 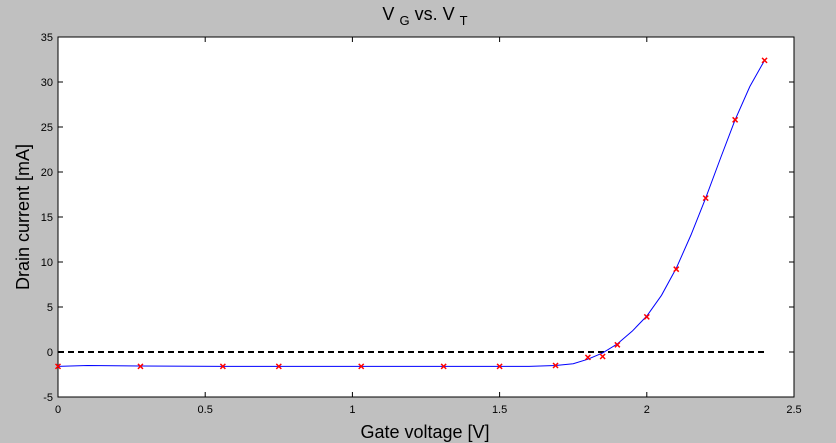 What do you see at coordinates (48, 398) in the screenshot?
I see `y-tick-label: -5` at bounding box center [48, 398].